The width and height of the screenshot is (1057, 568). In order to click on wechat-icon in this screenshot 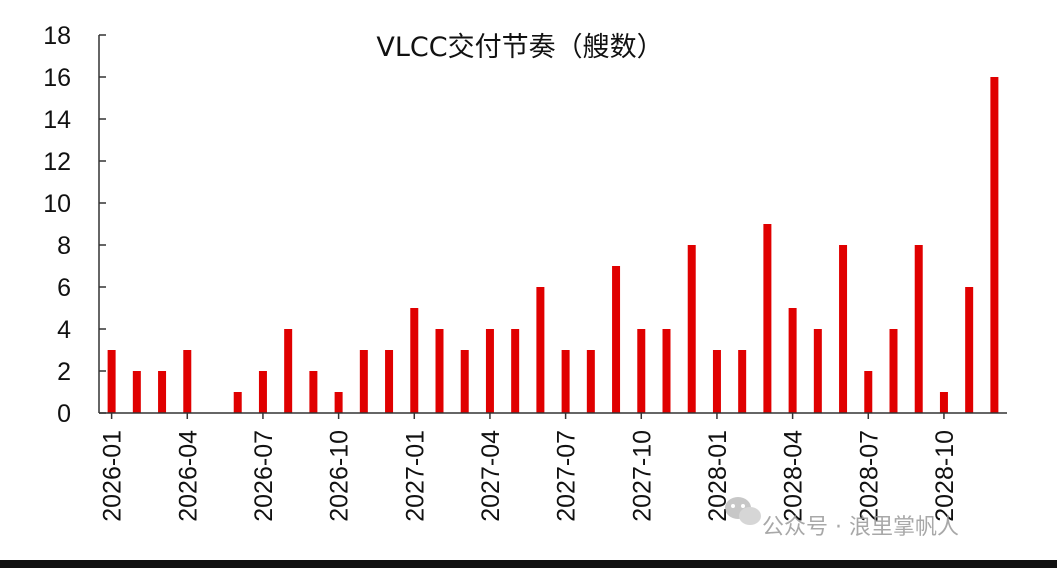, I will do `click(743, 511)`.